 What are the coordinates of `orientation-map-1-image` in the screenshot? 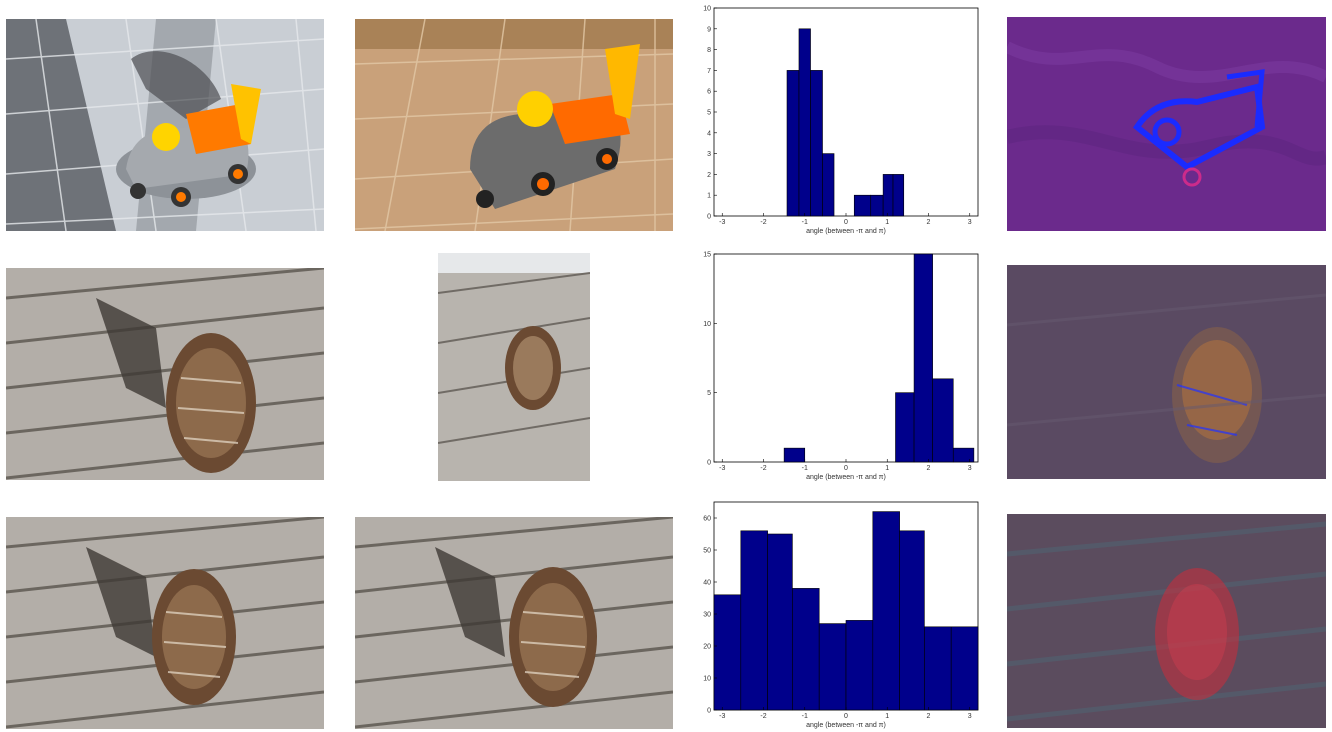 It's located at (1166, 124).